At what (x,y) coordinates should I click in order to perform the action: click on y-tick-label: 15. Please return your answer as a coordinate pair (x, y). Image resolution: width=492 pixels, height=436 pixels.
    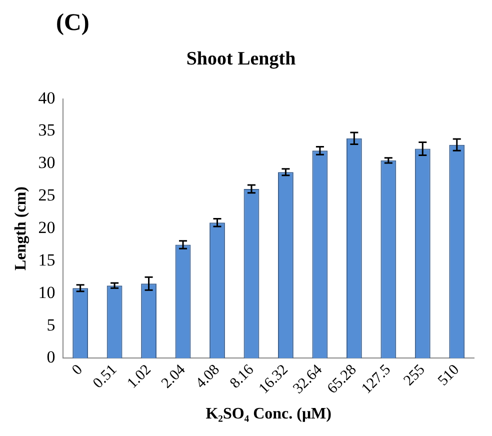
    Looking at the image, I should click on (47, 260).